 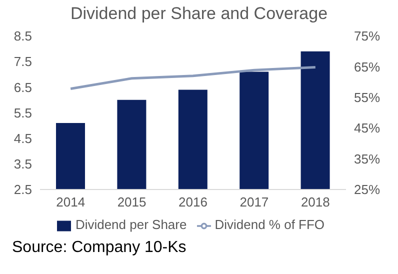 What do you see at coordinates (367, 66) in the screenshot?
I see `y2-tick-label: 65%` at bounding box center [367, 66].